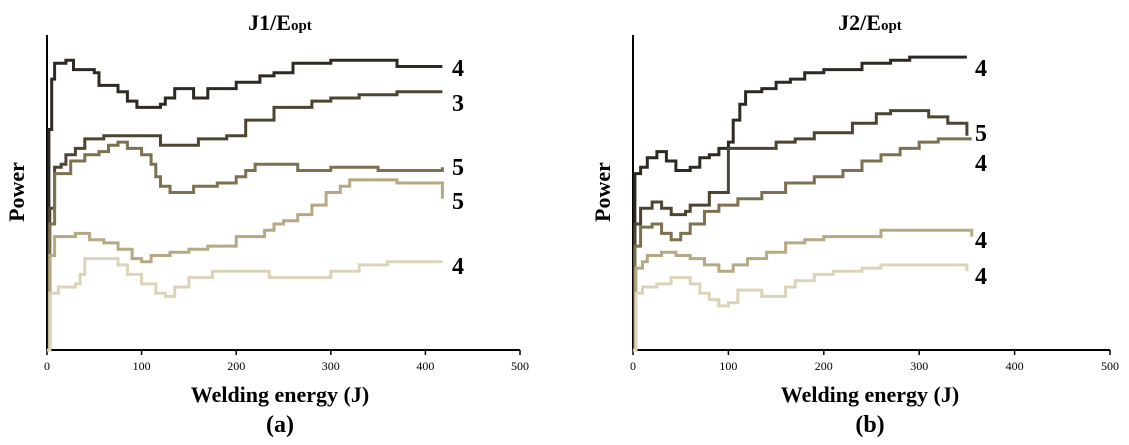  I want to click on panel-label: (a), so click(280, 425).